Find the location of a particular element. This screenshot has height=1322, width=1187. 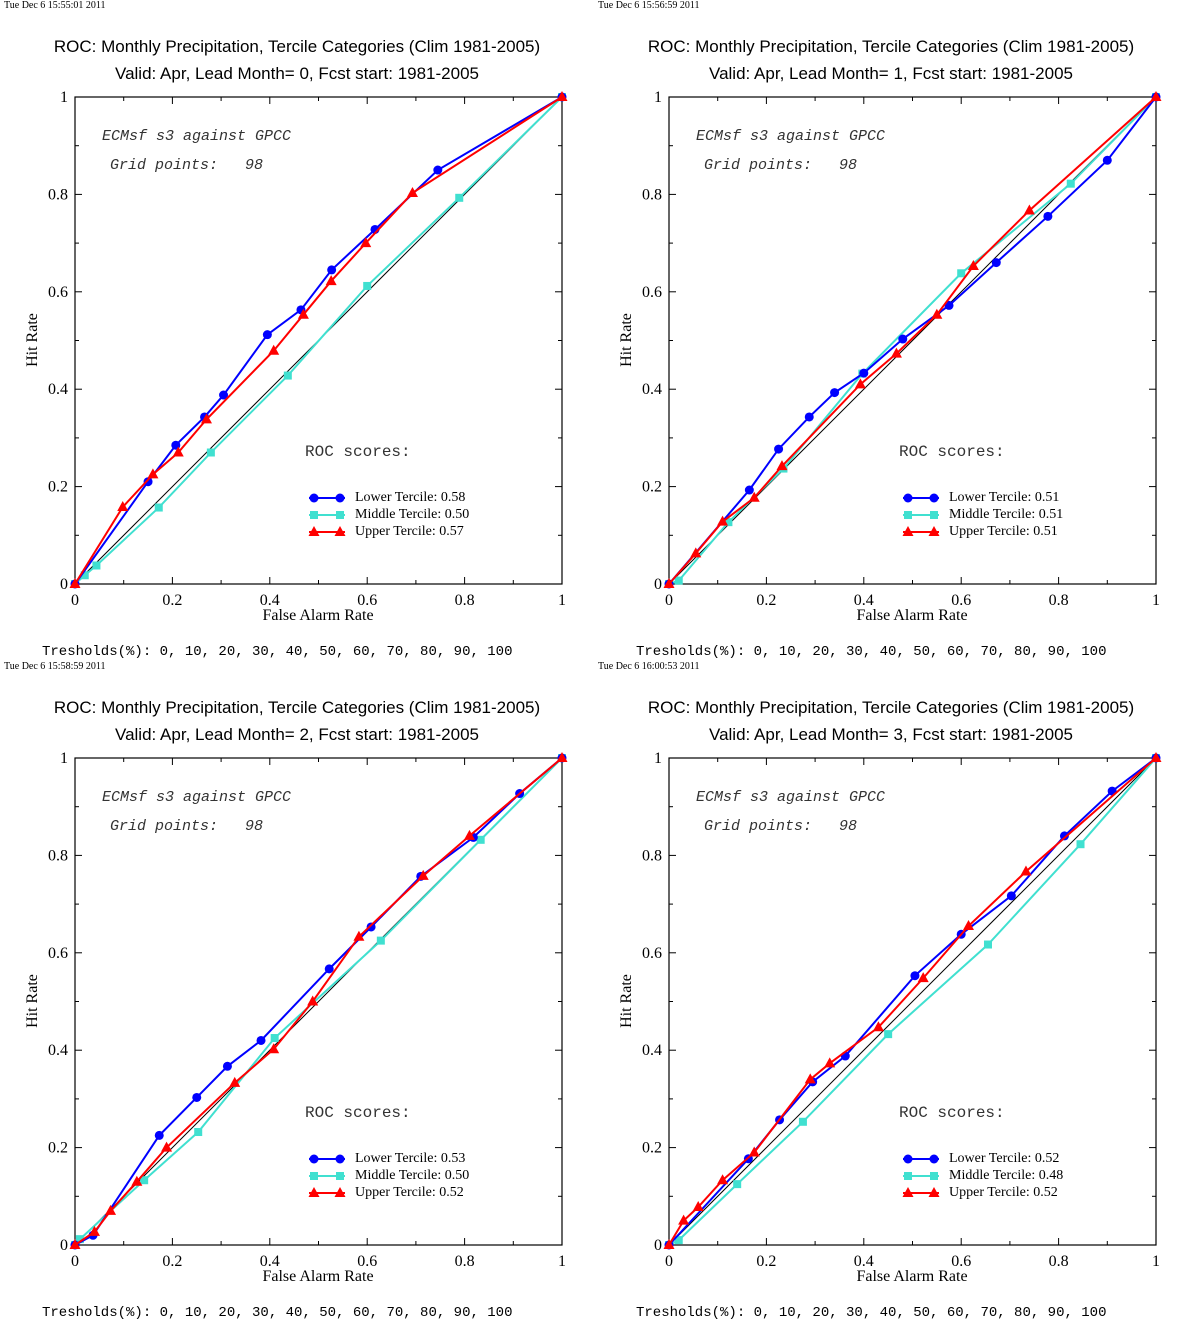

timestamp: Tue Dec 6 15:56:59 2011 is located at coordinates (649, 5).